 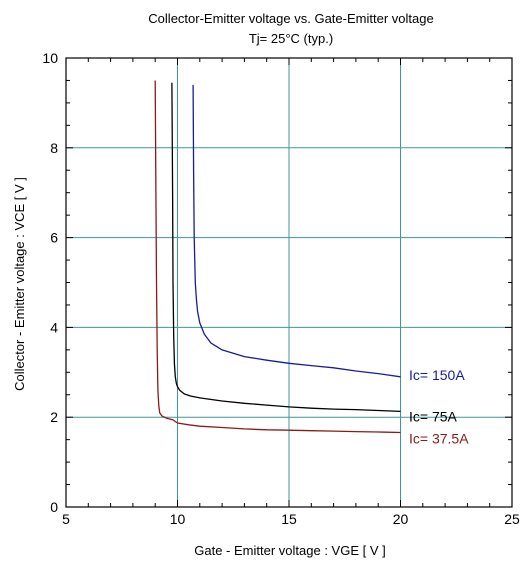 I want to click on x-axis-label: Gate - Emitter voltage : VGE [ V ], so click(x=289, y=550).